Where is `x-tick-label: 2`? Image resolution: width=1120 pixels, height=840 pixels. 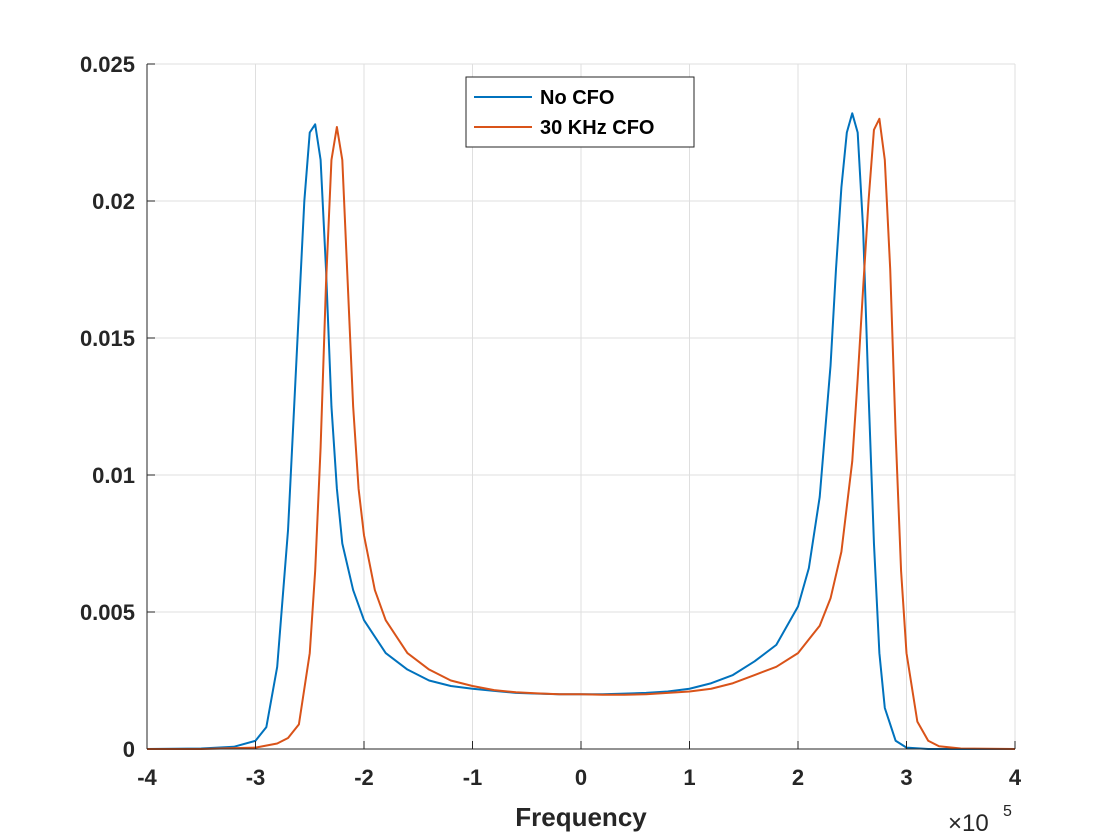 x-tick-label: 2 is located at coordinates (798, 777).